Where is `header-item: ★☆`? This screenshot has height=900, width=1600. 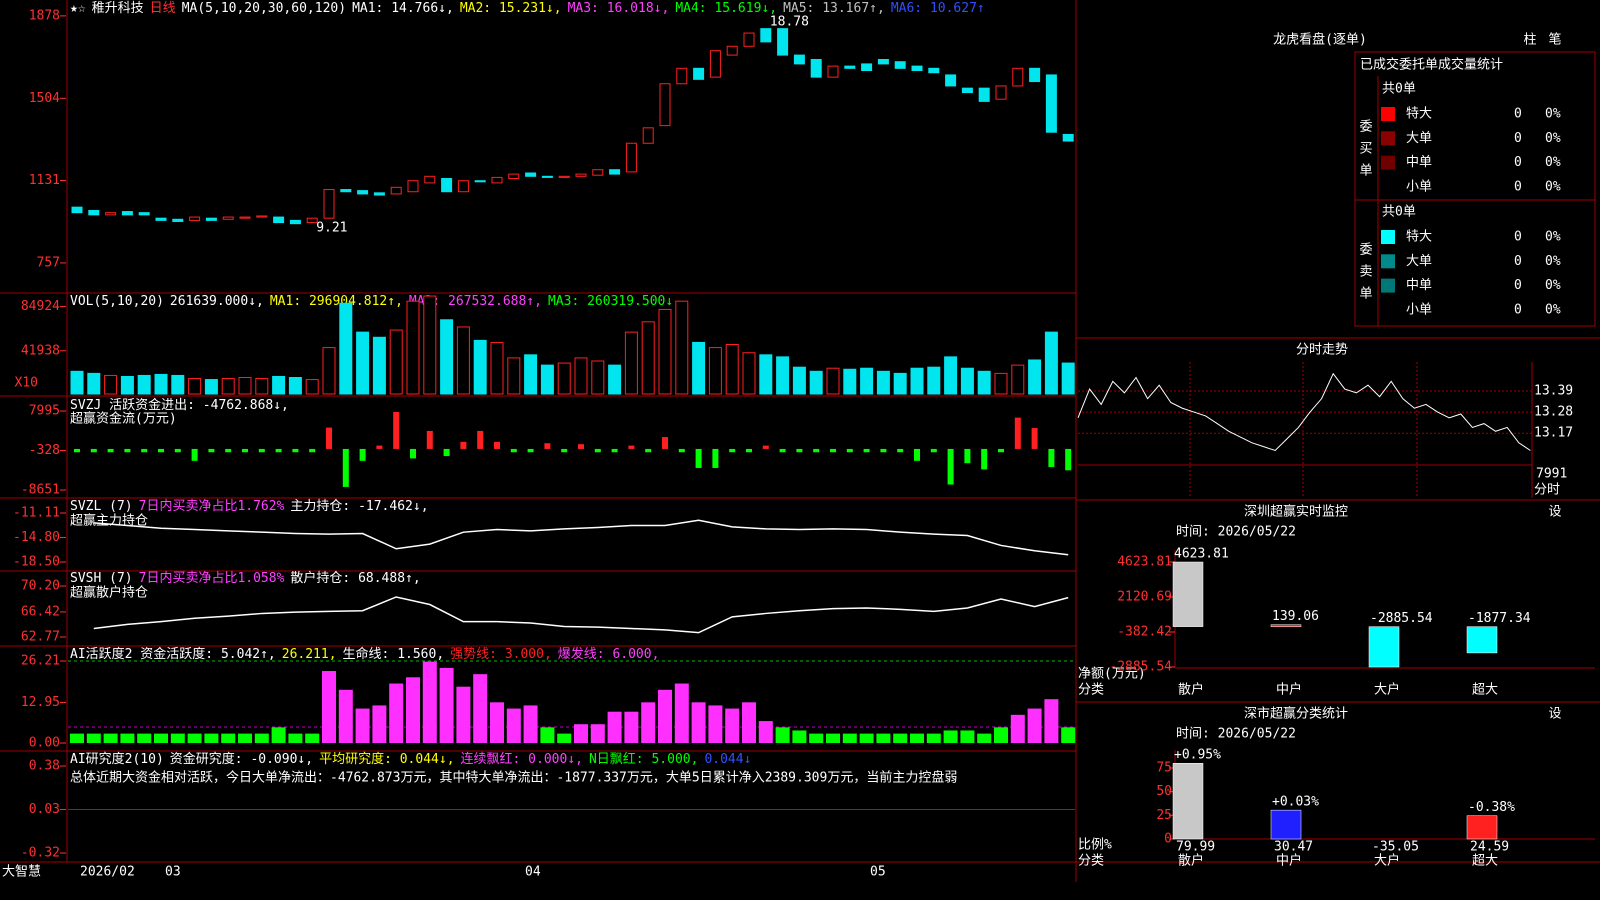 header-item: ★☆ is located at coordinates (78, 8).